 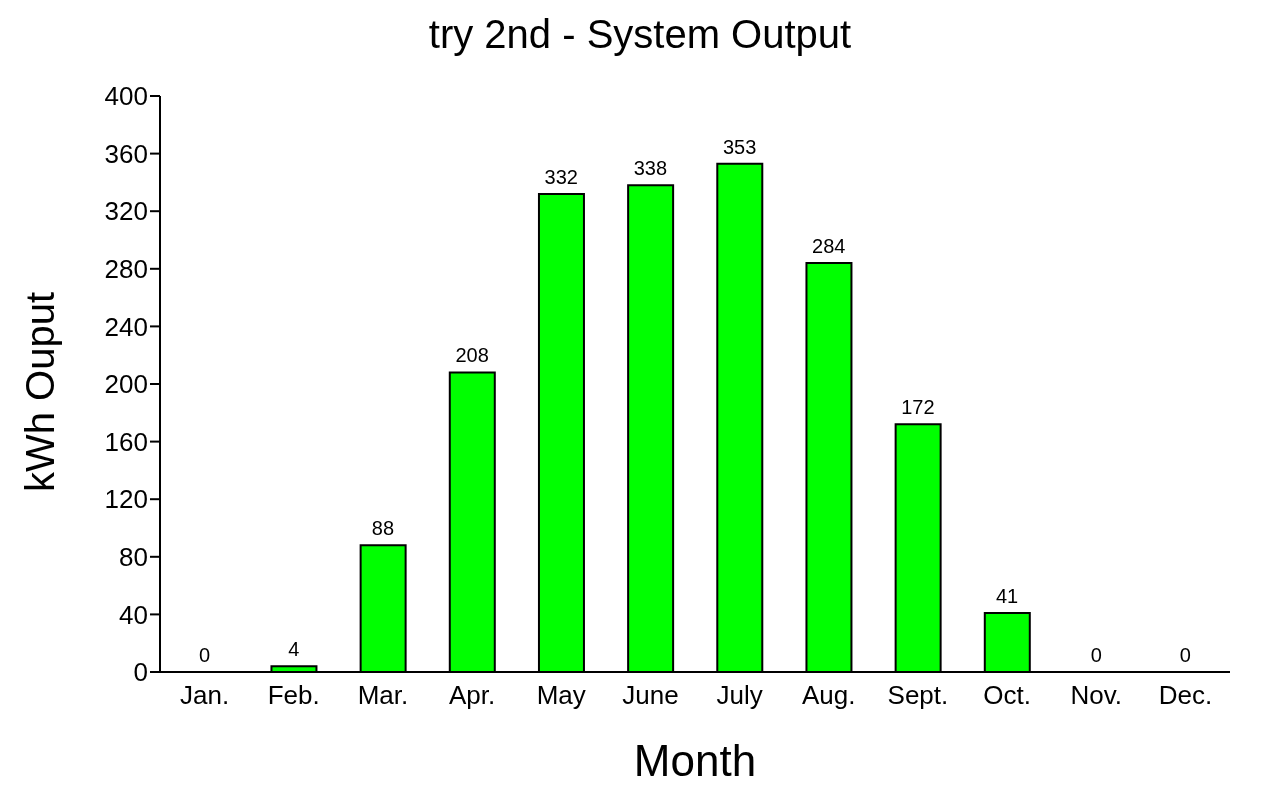 I want to click on data-label: 172, so click(x=918, y=407).